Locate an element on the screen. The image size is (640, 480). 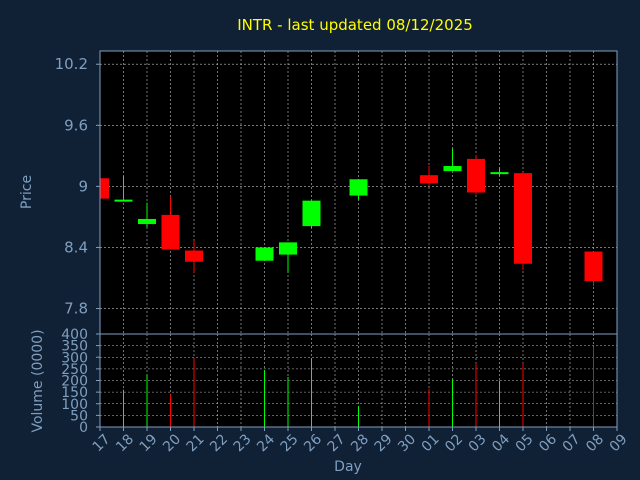
day-axis-label: Day is located at coordinates (348, 467).